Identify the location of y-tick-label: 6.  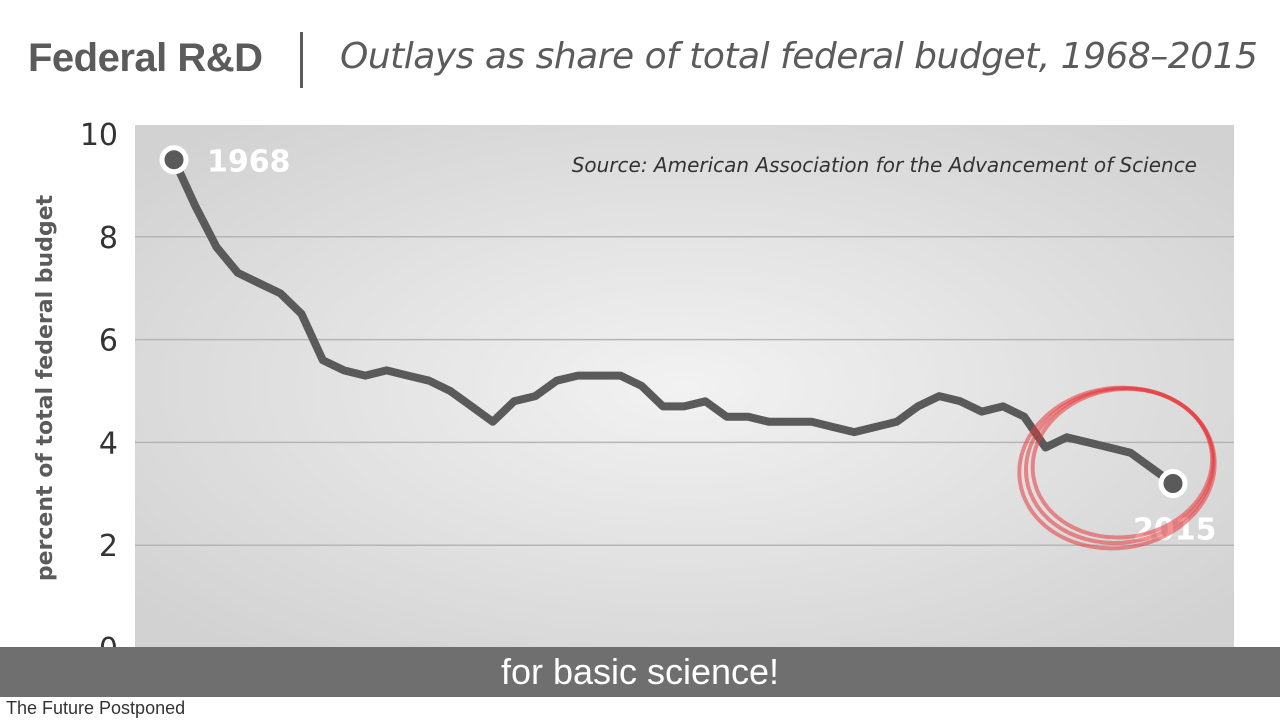
(108, 341).